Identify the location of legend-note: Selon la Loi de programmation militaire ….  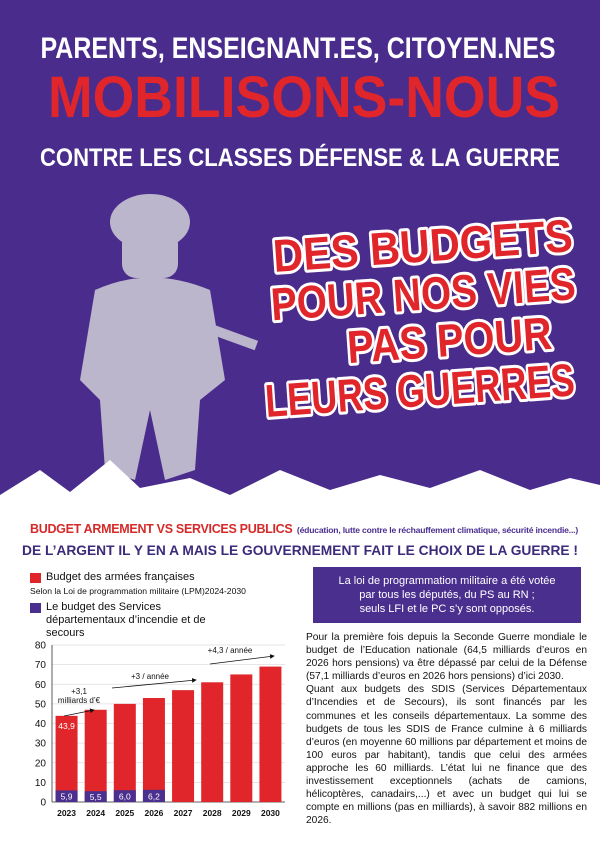
(138, 591).